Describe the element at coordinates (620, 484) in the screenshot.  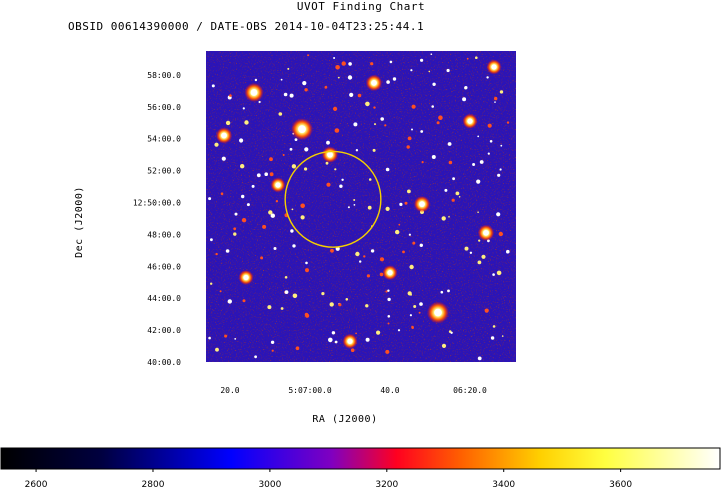
I see `colorbar-tick-label: 3600` at that location.